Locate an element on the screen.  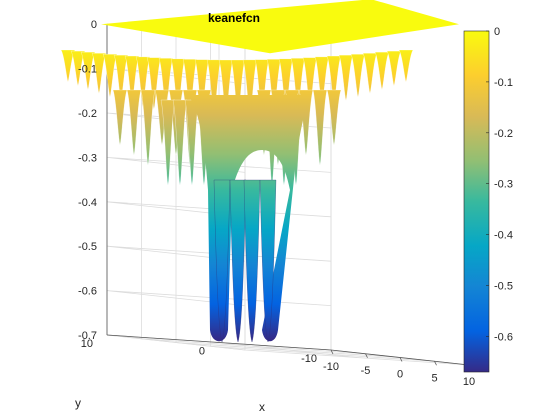
y-tick-label: 10 is located at coordinates (87, 344).